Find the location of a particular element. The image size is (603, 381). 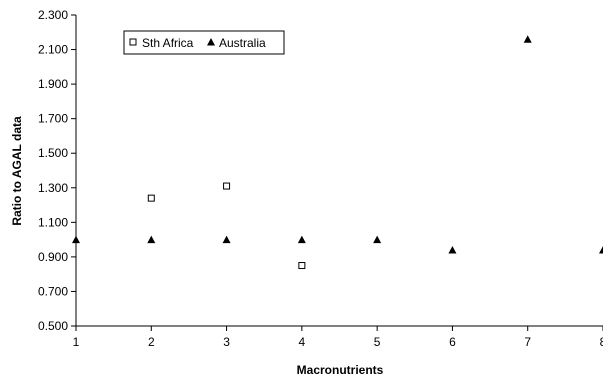

y-tick-label: 1.300 is located at coordinates (53, 188).